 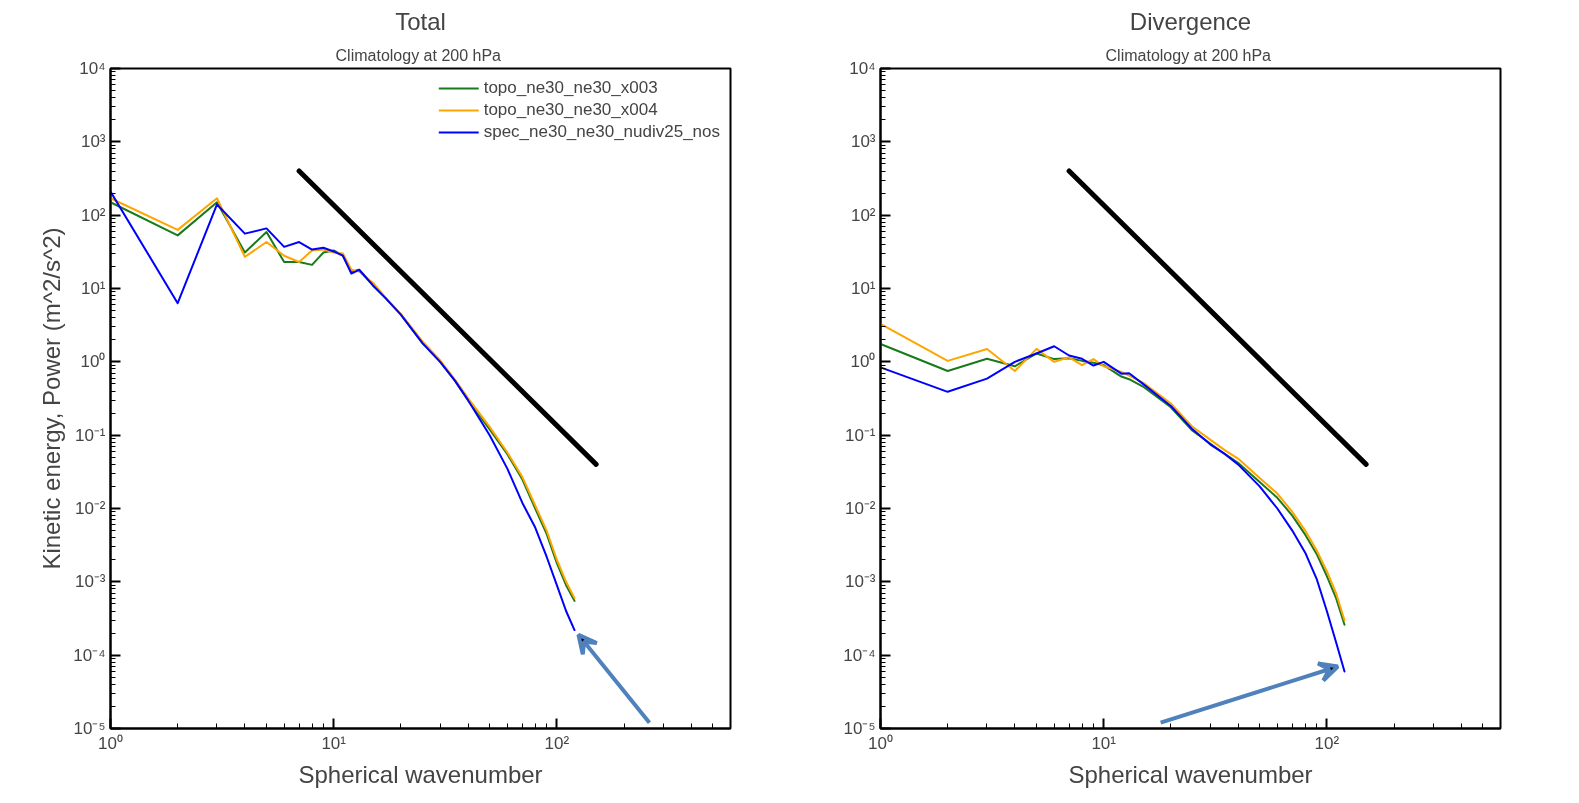 What do you see at coordinates (570, 88) in the screenshot?
I see `legend-label: topo_ne30_ne30_x003` at bounding box center [570, 88].